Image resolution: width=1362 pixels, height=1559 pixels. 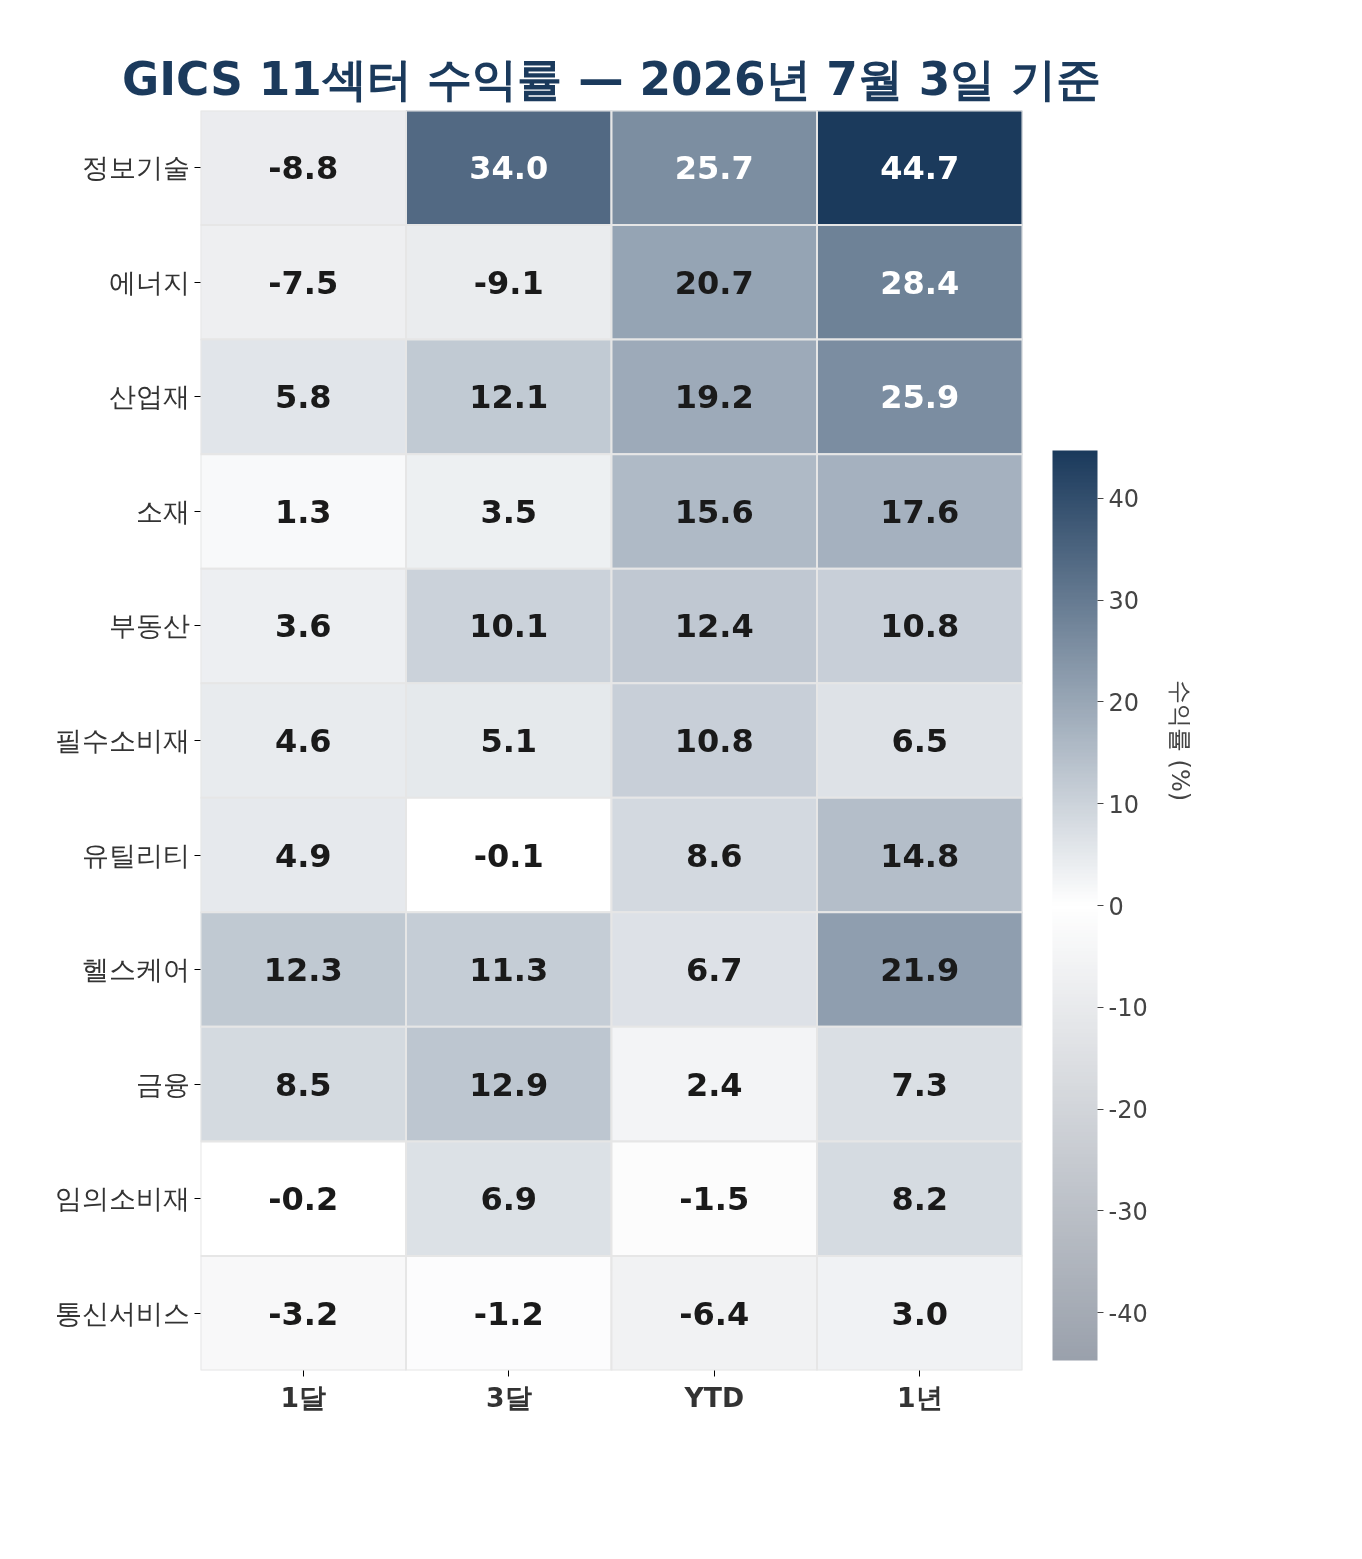 I want to click on x-tick-label: 1년, so click(x=919, y=1397).